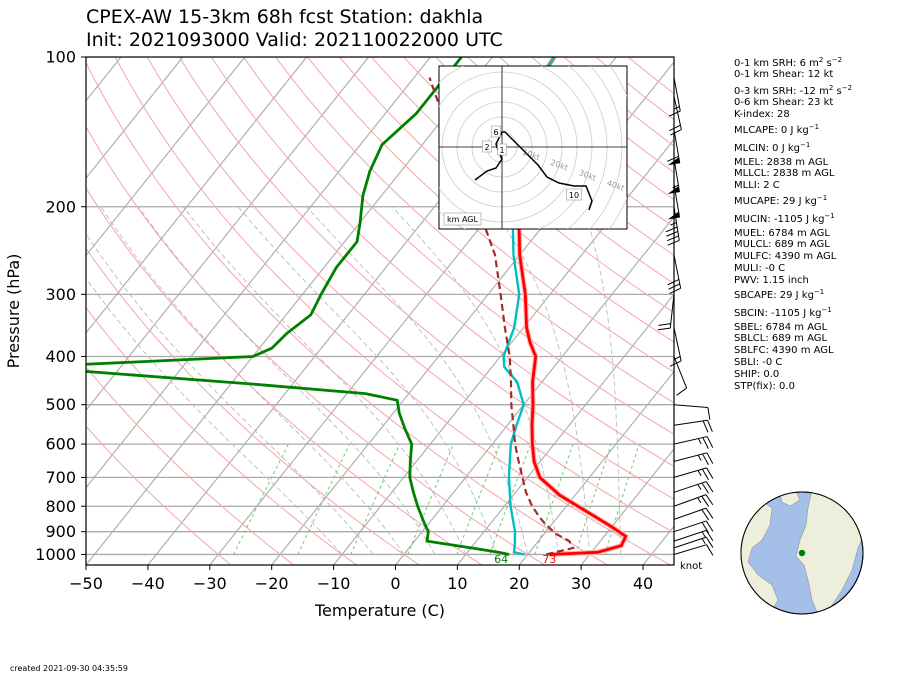 Image resolution: width=906 pixels, height=679 pixels. What do you see at coordinates (784, 173) in the screenshot?
I see `parameter-line: MLLCL: 2838 m AGL` at bounding box center [784, 173].